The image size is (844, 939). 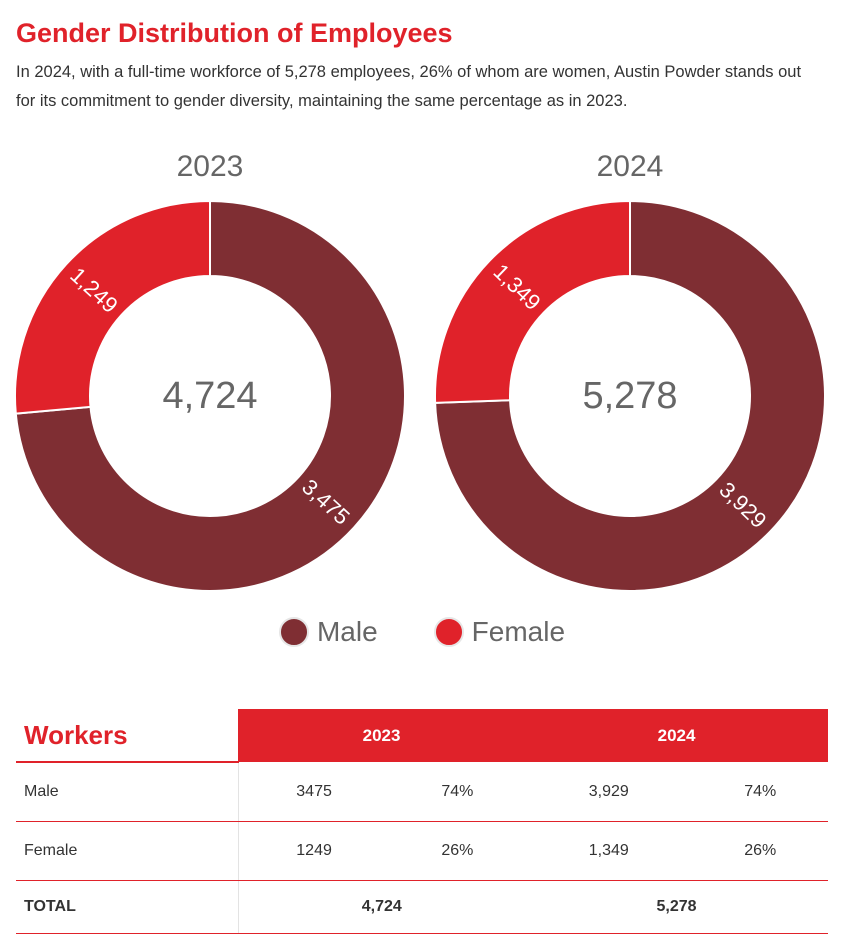 I want to click on total-2024: 5,278, so click(x=676, y=907).